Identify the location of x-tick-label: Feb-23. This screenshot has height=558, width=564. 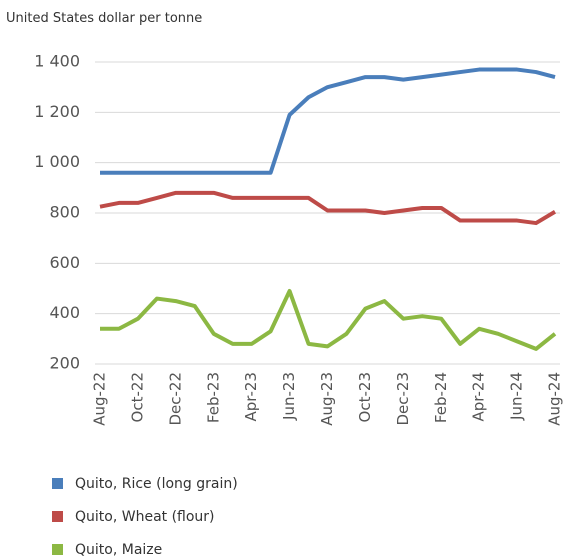
(213, 397).